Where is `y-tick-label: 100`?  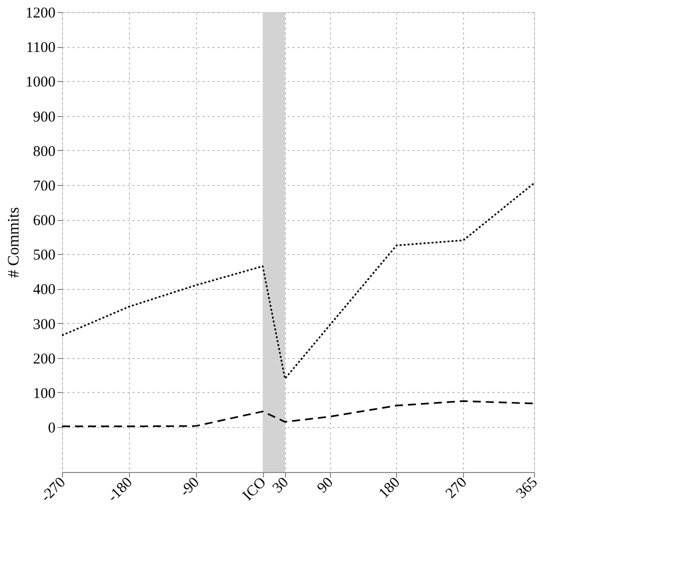
y-tick-label: 100 is located at coordinates (44, 394).